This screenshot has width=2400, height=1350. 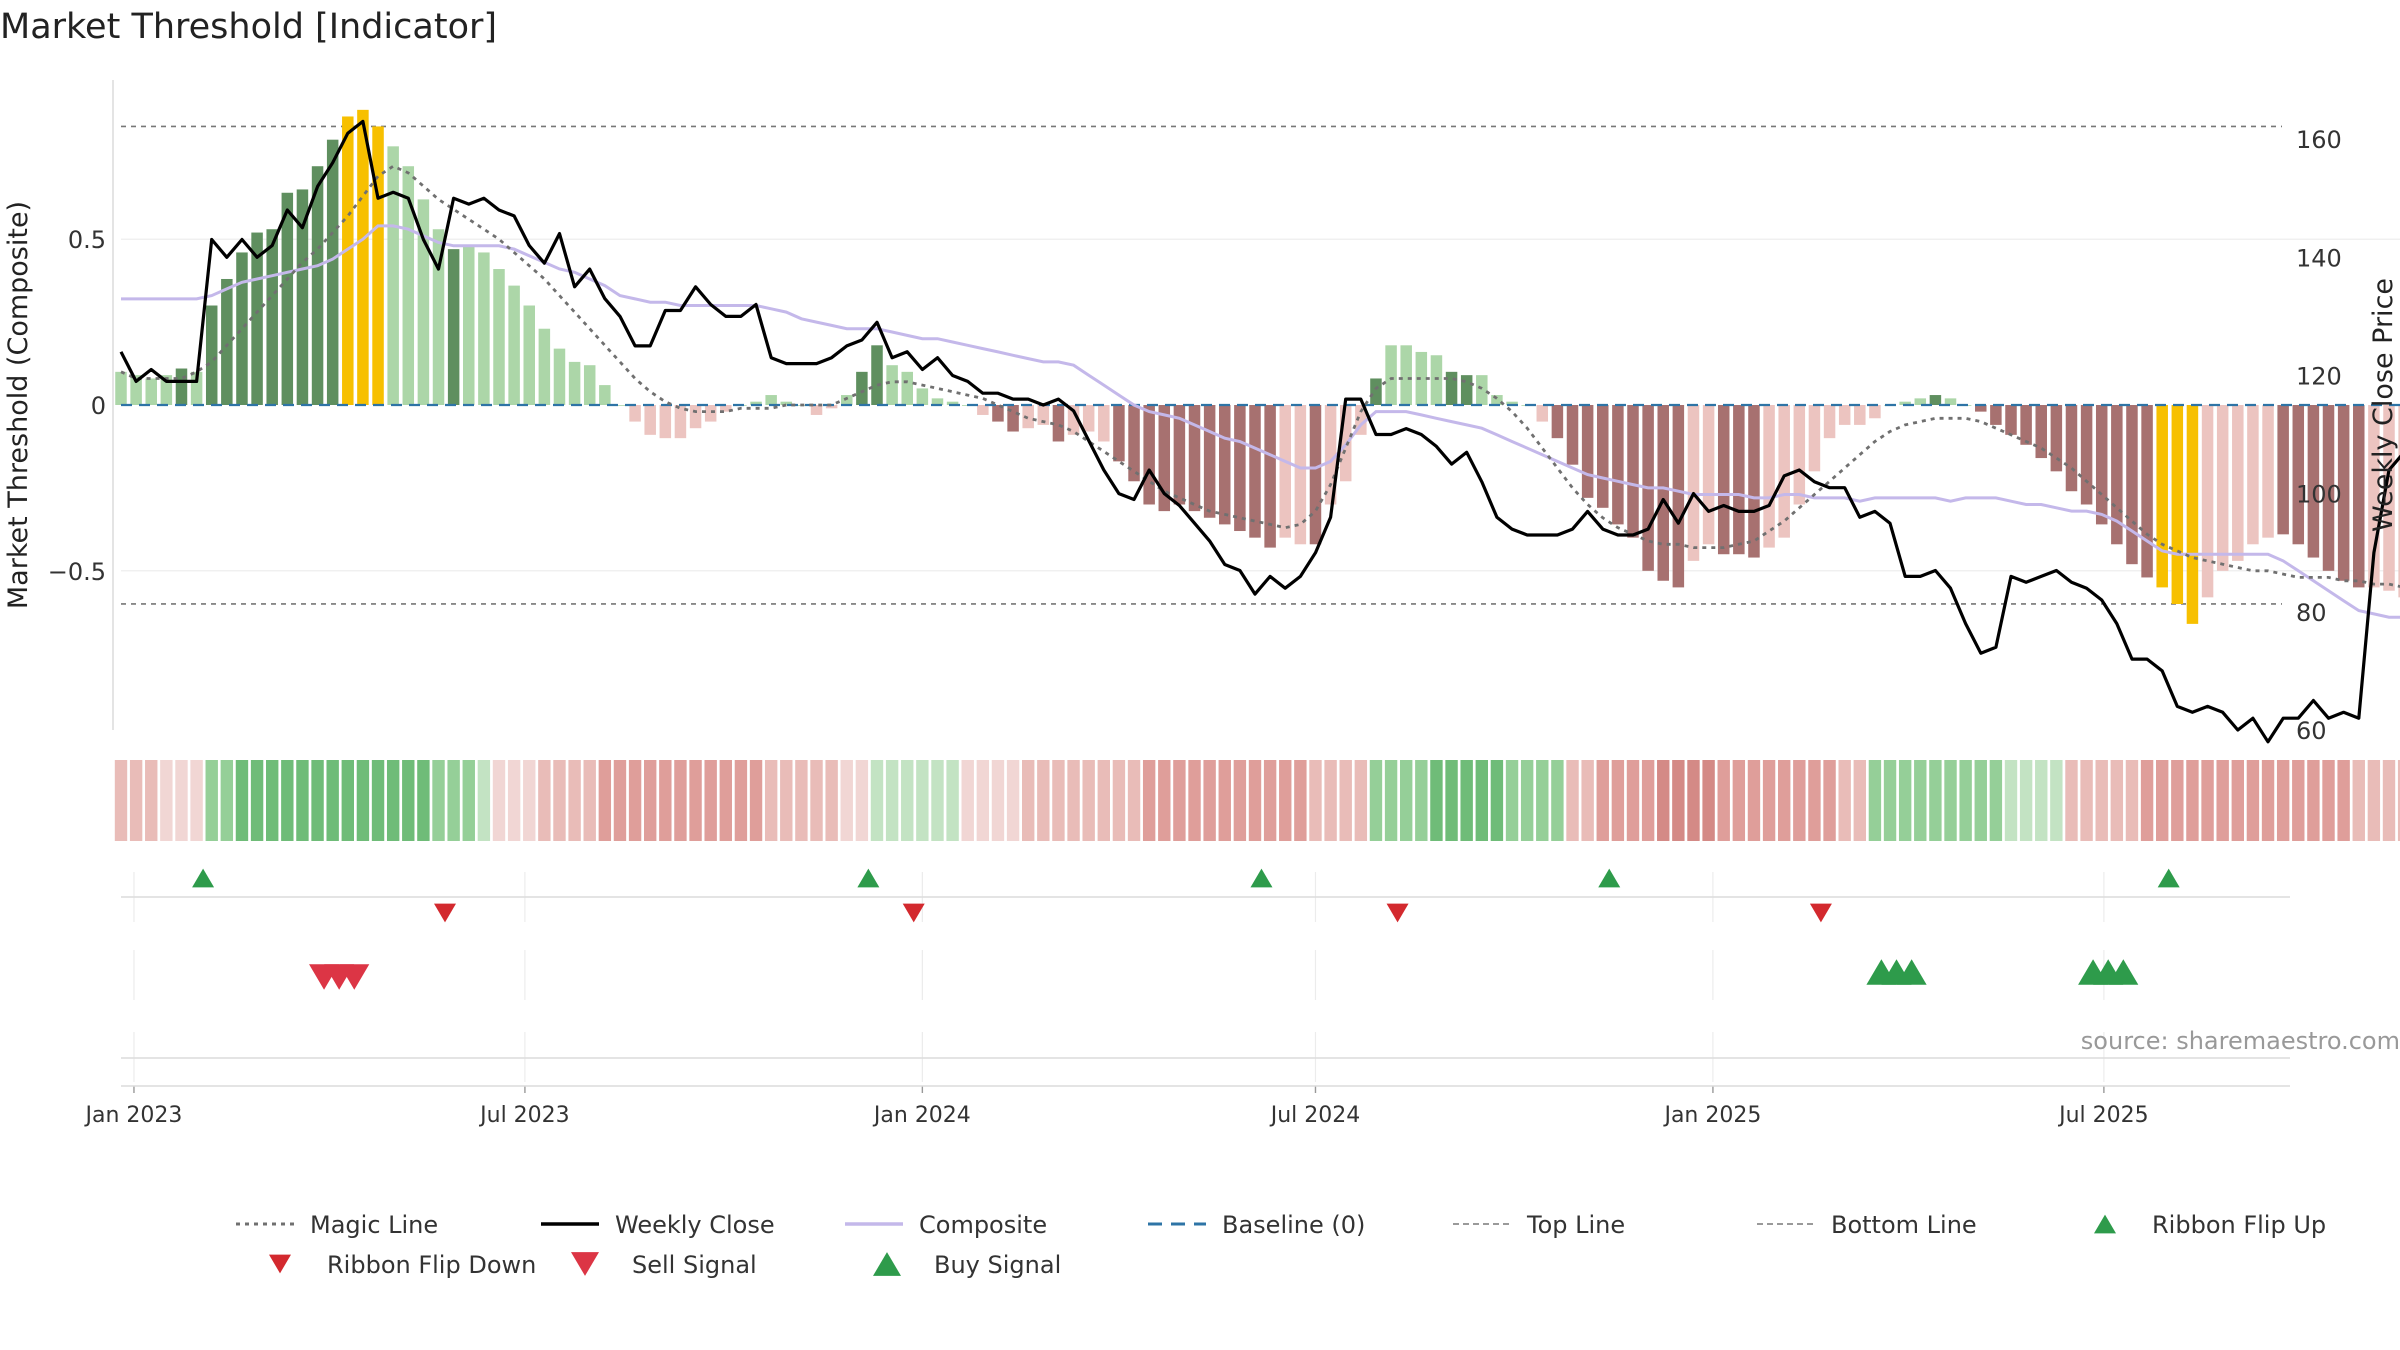 I want to click on y-tick-label-left: 0, so click(x=98, y=406).